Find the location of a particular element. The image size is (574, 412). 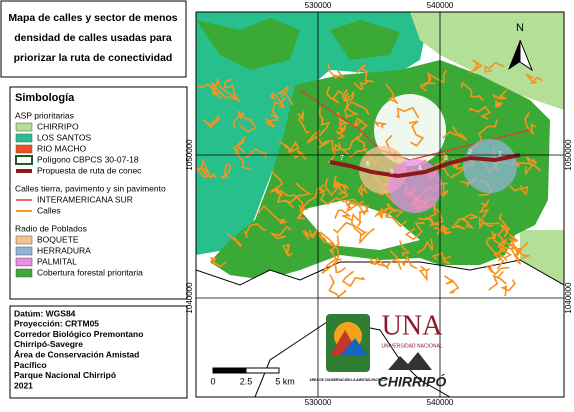

legend-item: CHIRRIPO is located at coordinates (58, 126).